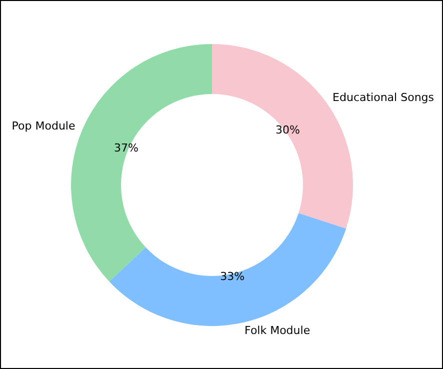 The image size is (443, 369). I want to click on slice-label: Pop Module, so click(44, 125).